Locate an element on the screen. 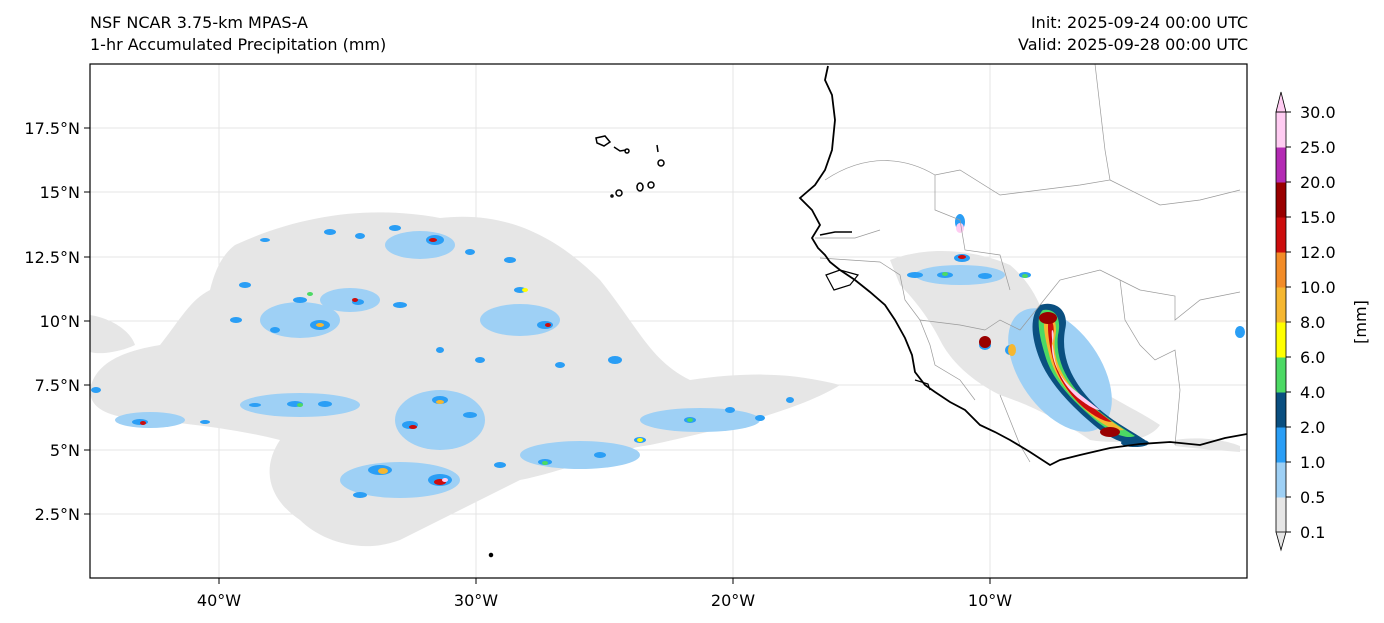  lat-tick-label: 2.5°N is located at coordinates (57, 514).